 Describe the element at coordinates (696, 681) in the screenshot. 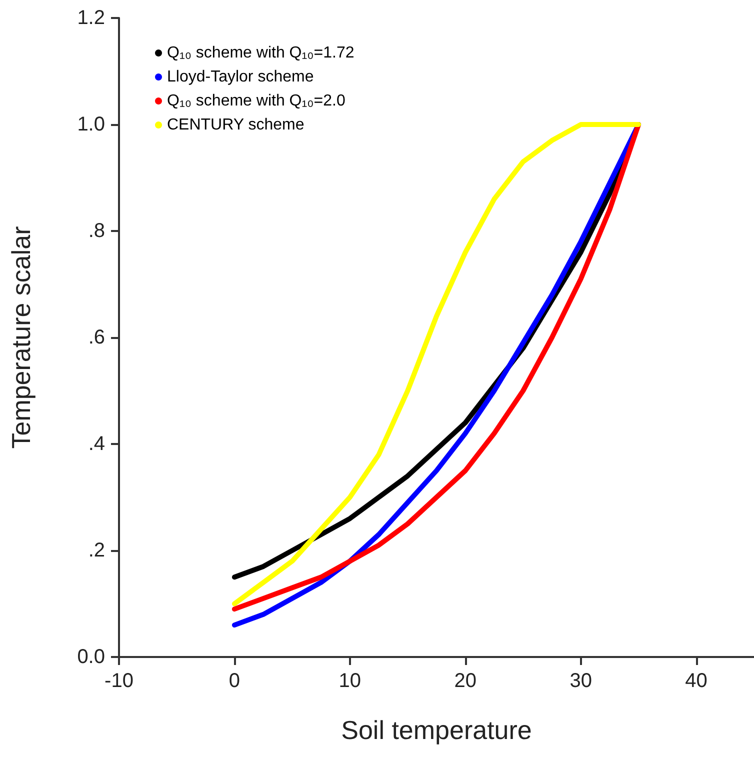

I see `x-tick-label: 40` at that location.